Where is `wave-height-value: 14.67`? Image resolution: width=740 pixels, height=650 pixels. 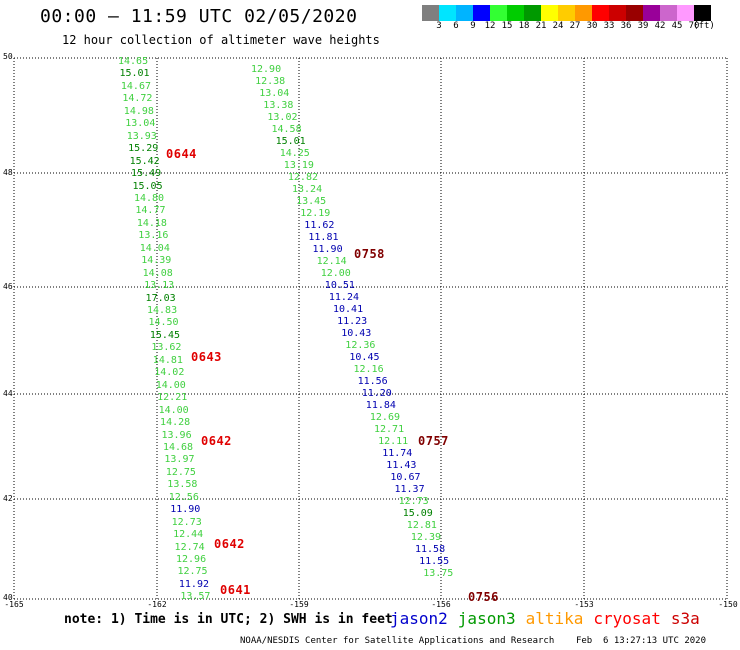 wave-height-value: 14.67 is located at coordinates (135, 86).